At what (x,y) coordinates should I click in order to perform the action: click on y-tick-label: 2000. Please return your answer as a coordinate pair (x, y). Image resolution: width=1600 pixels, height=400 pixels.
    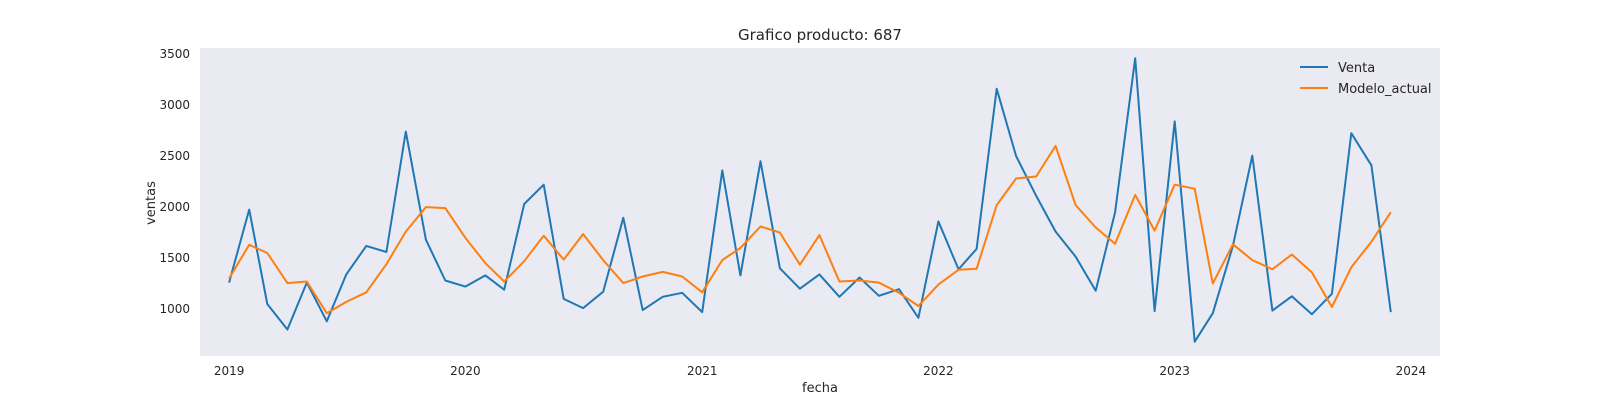
    Looking at the image, I should click on (174, 207).